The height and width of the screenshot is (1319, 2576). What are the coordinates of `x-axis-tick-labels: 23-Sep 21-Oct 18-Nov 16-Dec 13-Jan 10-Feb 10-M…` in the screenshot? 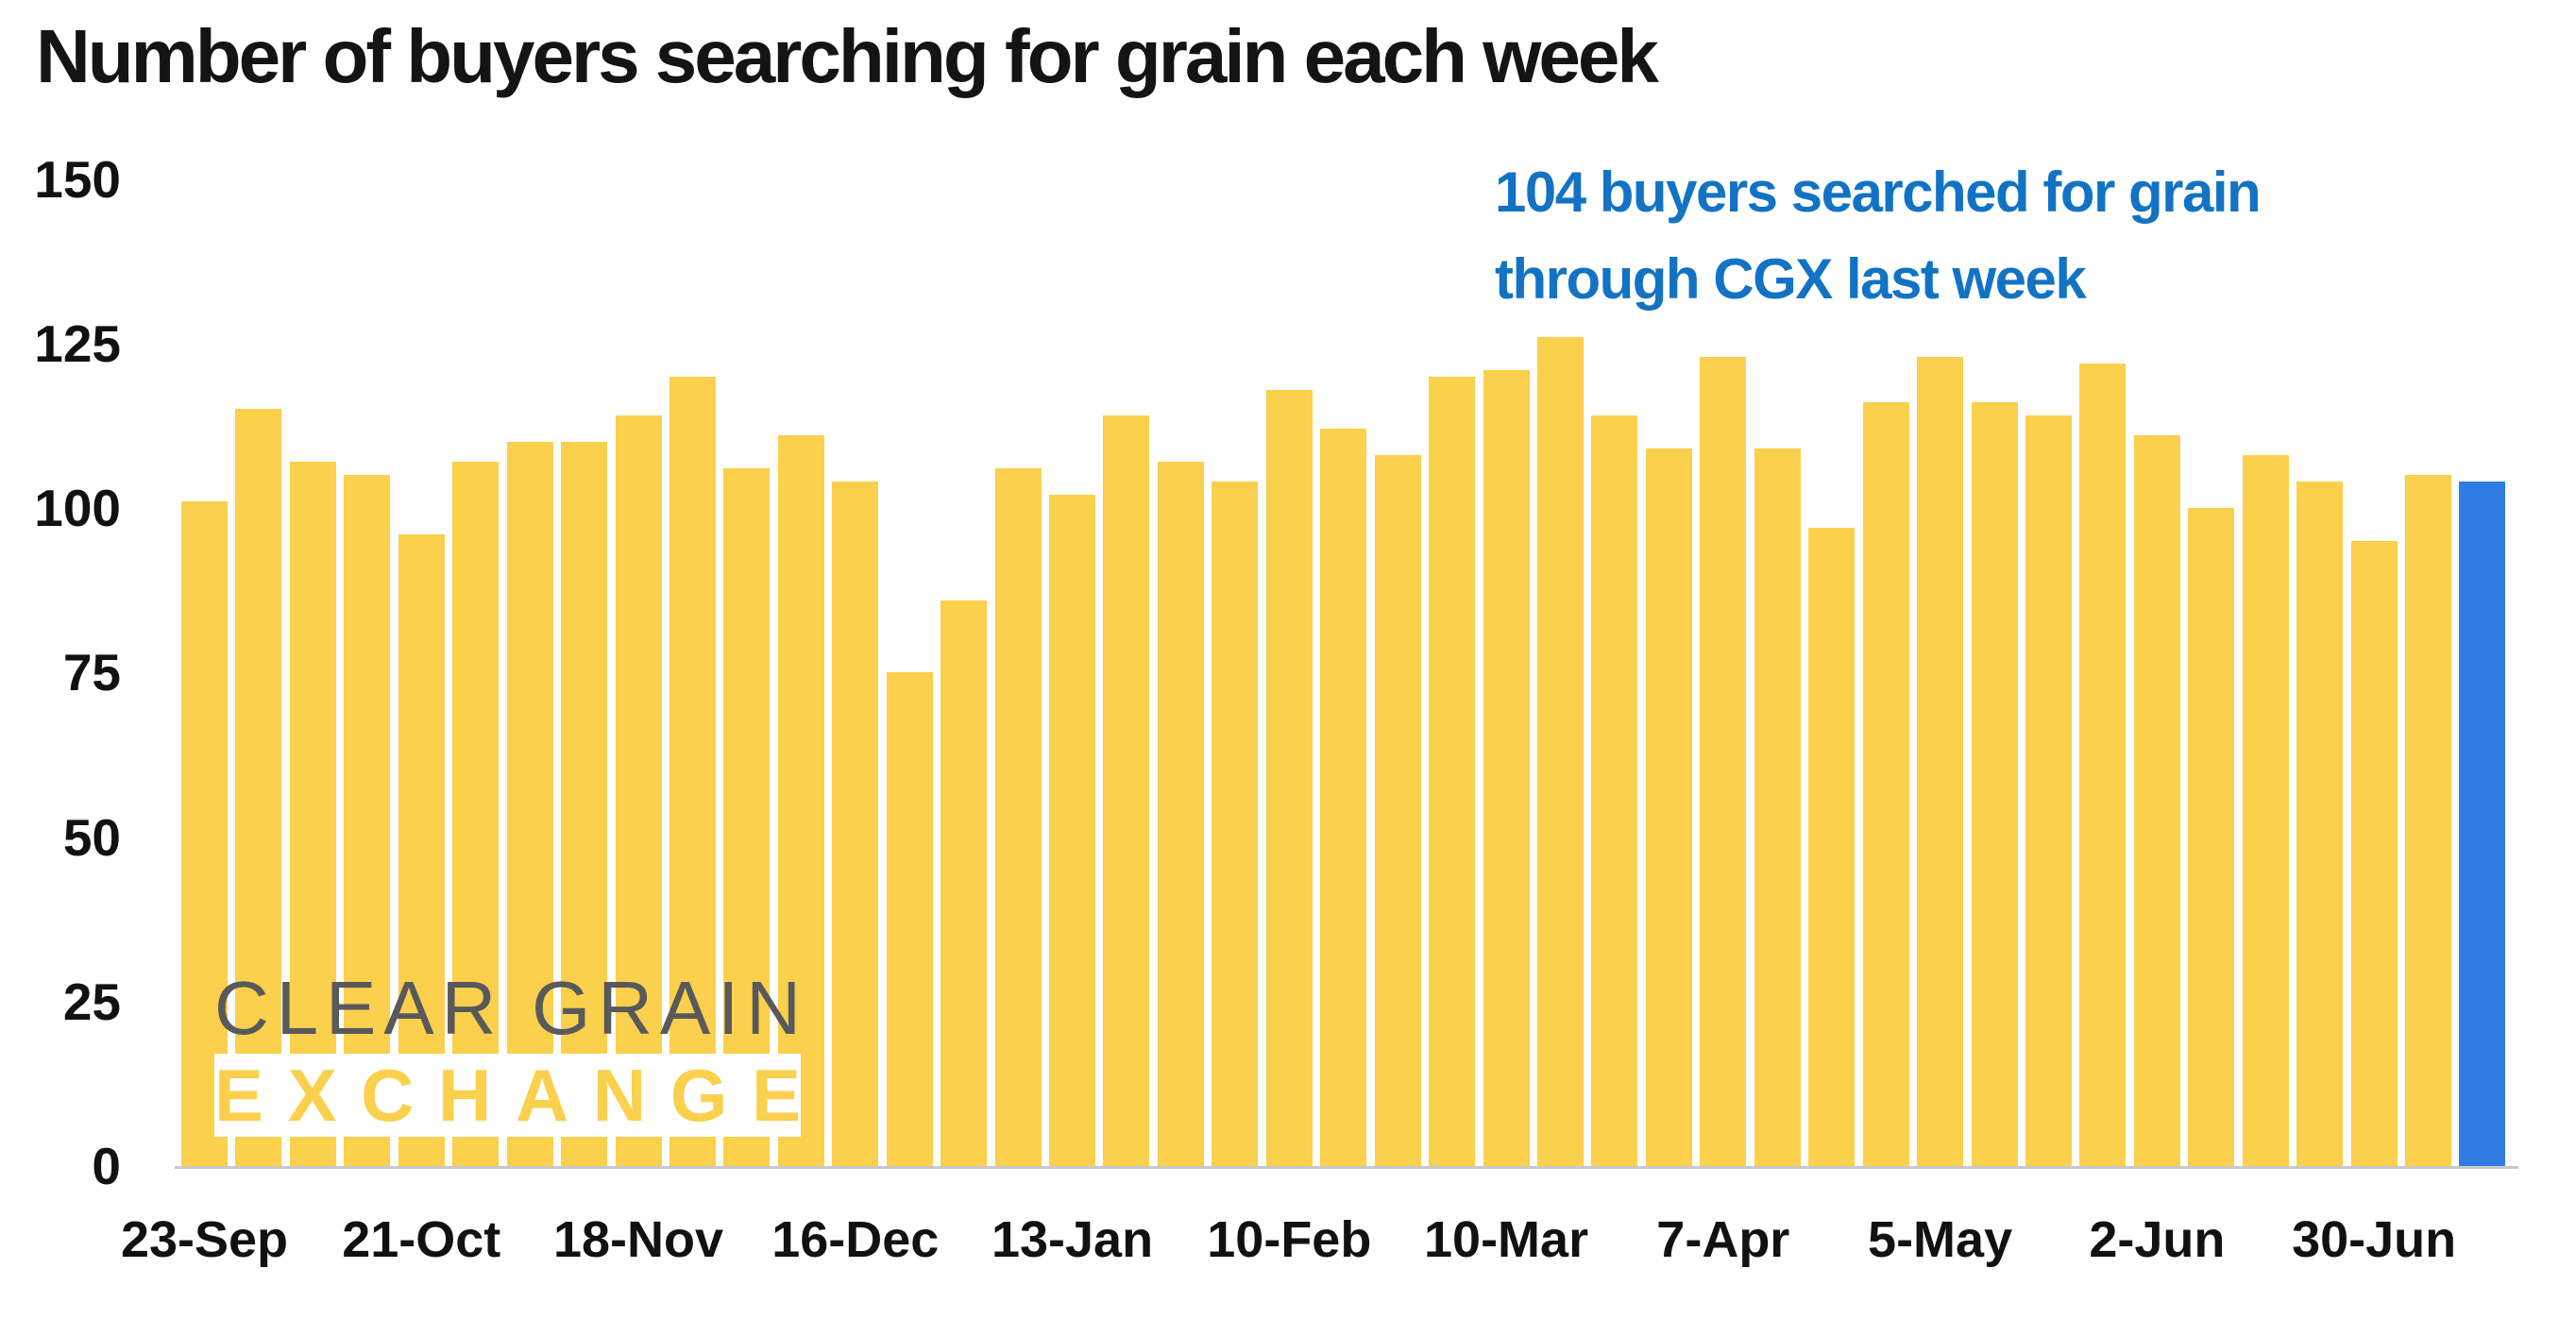 It's located at (1288, 1244).